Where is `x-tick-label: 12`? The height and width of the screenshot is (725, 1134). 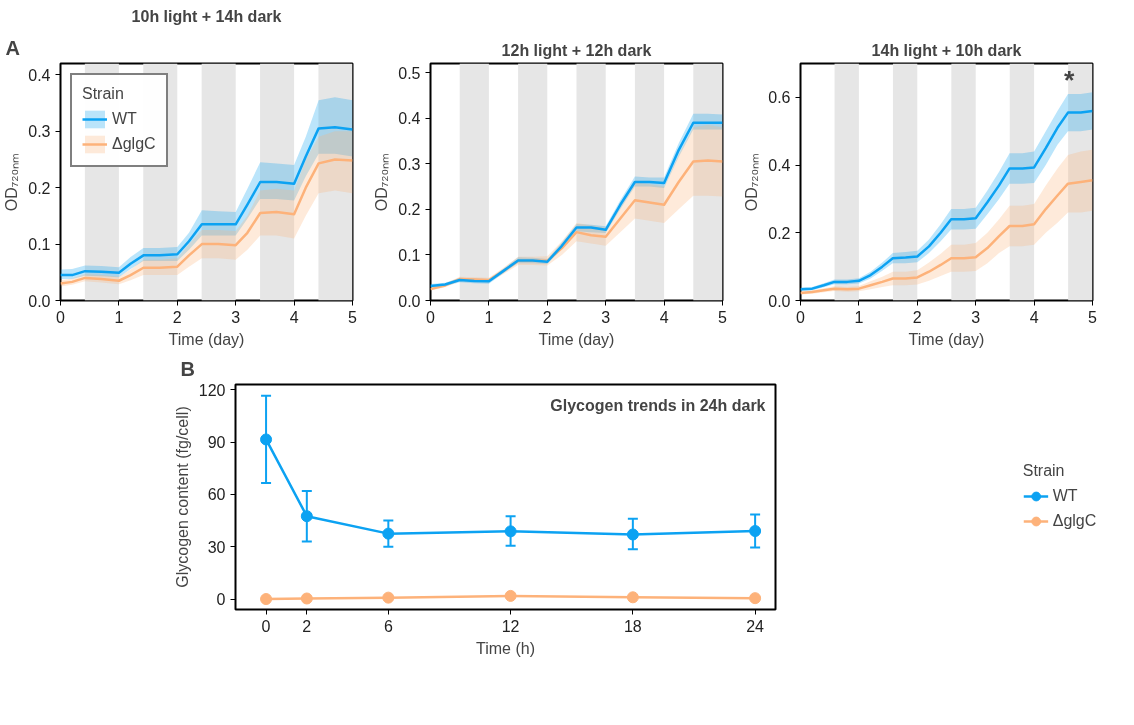 x-tick-label: 12 is located at coordinates (510, 626).